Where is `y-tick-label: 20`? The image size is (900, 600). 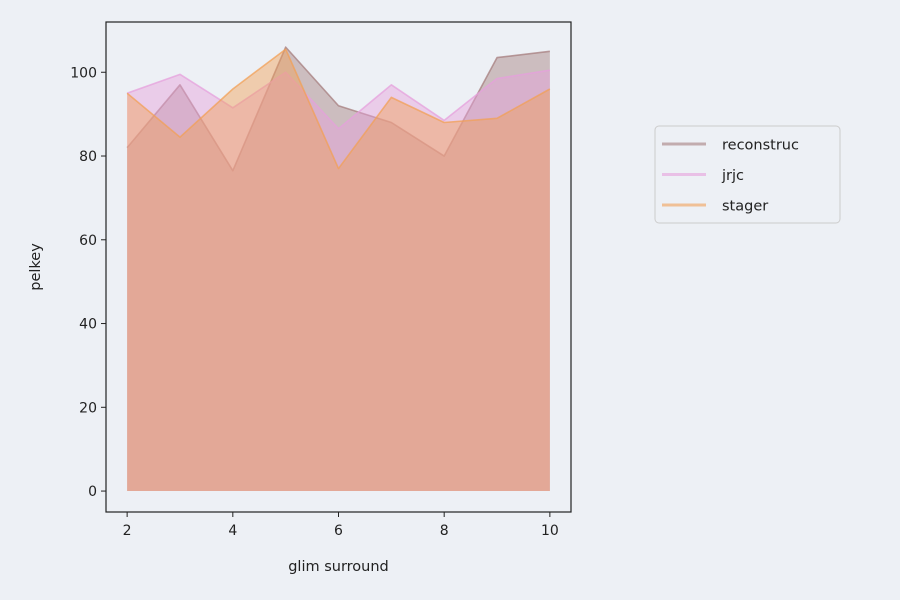
y-tick-label: 20 is located at coordinates (88, 408).